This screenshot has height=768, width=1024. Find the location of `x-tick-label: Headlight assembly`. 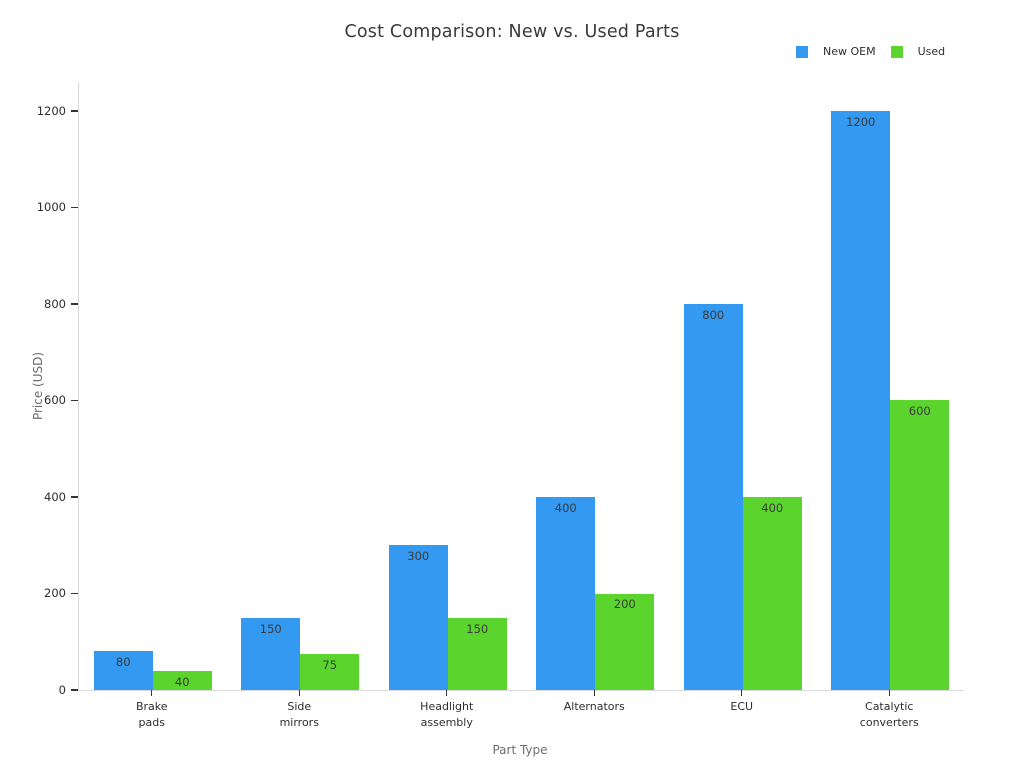

x-tick-label: Headlight assembly is located at coordinates (447, 714).